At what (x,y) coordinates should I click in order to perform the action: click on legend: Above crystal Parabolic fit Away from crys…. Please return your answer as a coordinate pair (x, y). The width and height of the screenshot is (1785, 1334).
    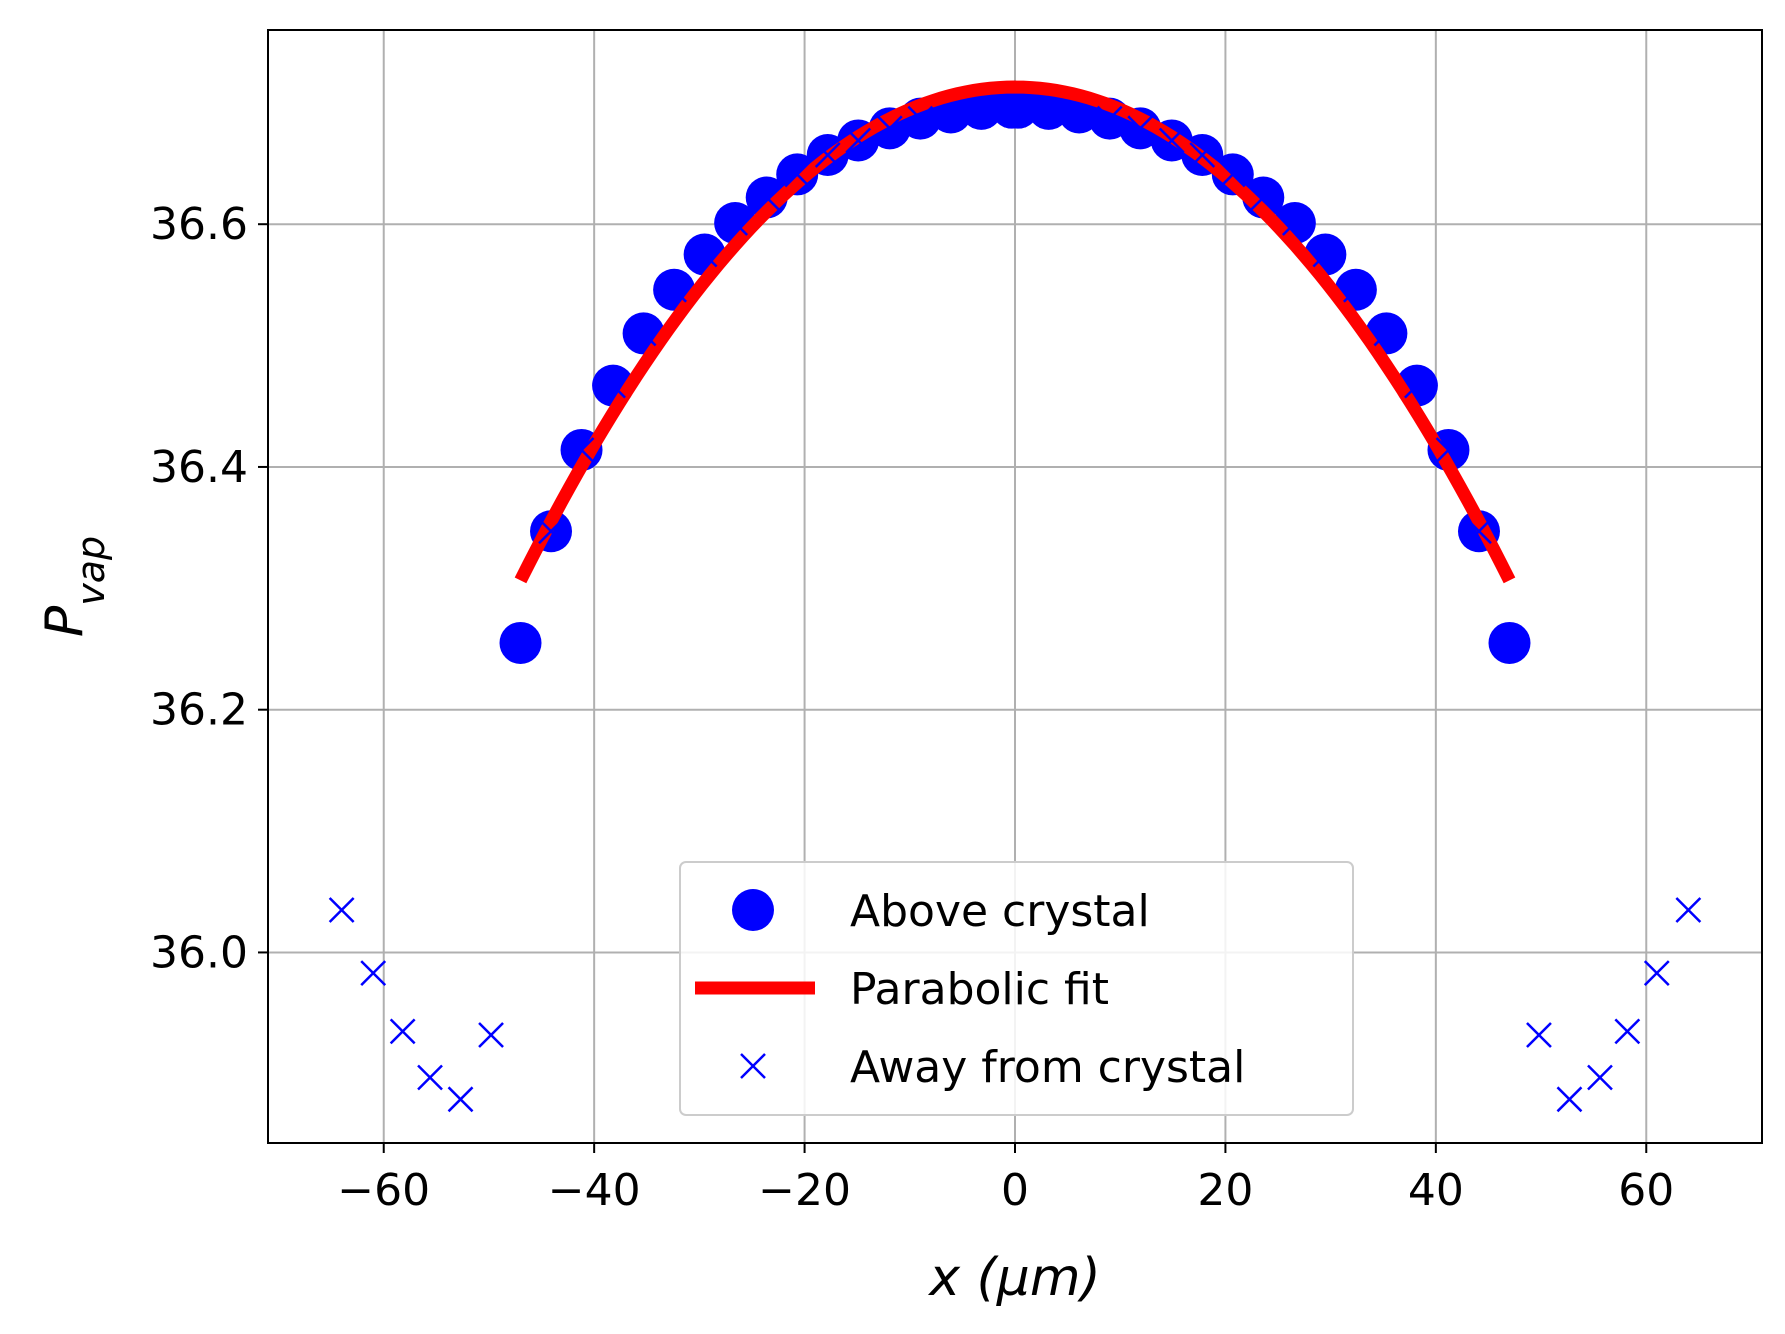
    Looking at the image, I should click on (1016, 988).